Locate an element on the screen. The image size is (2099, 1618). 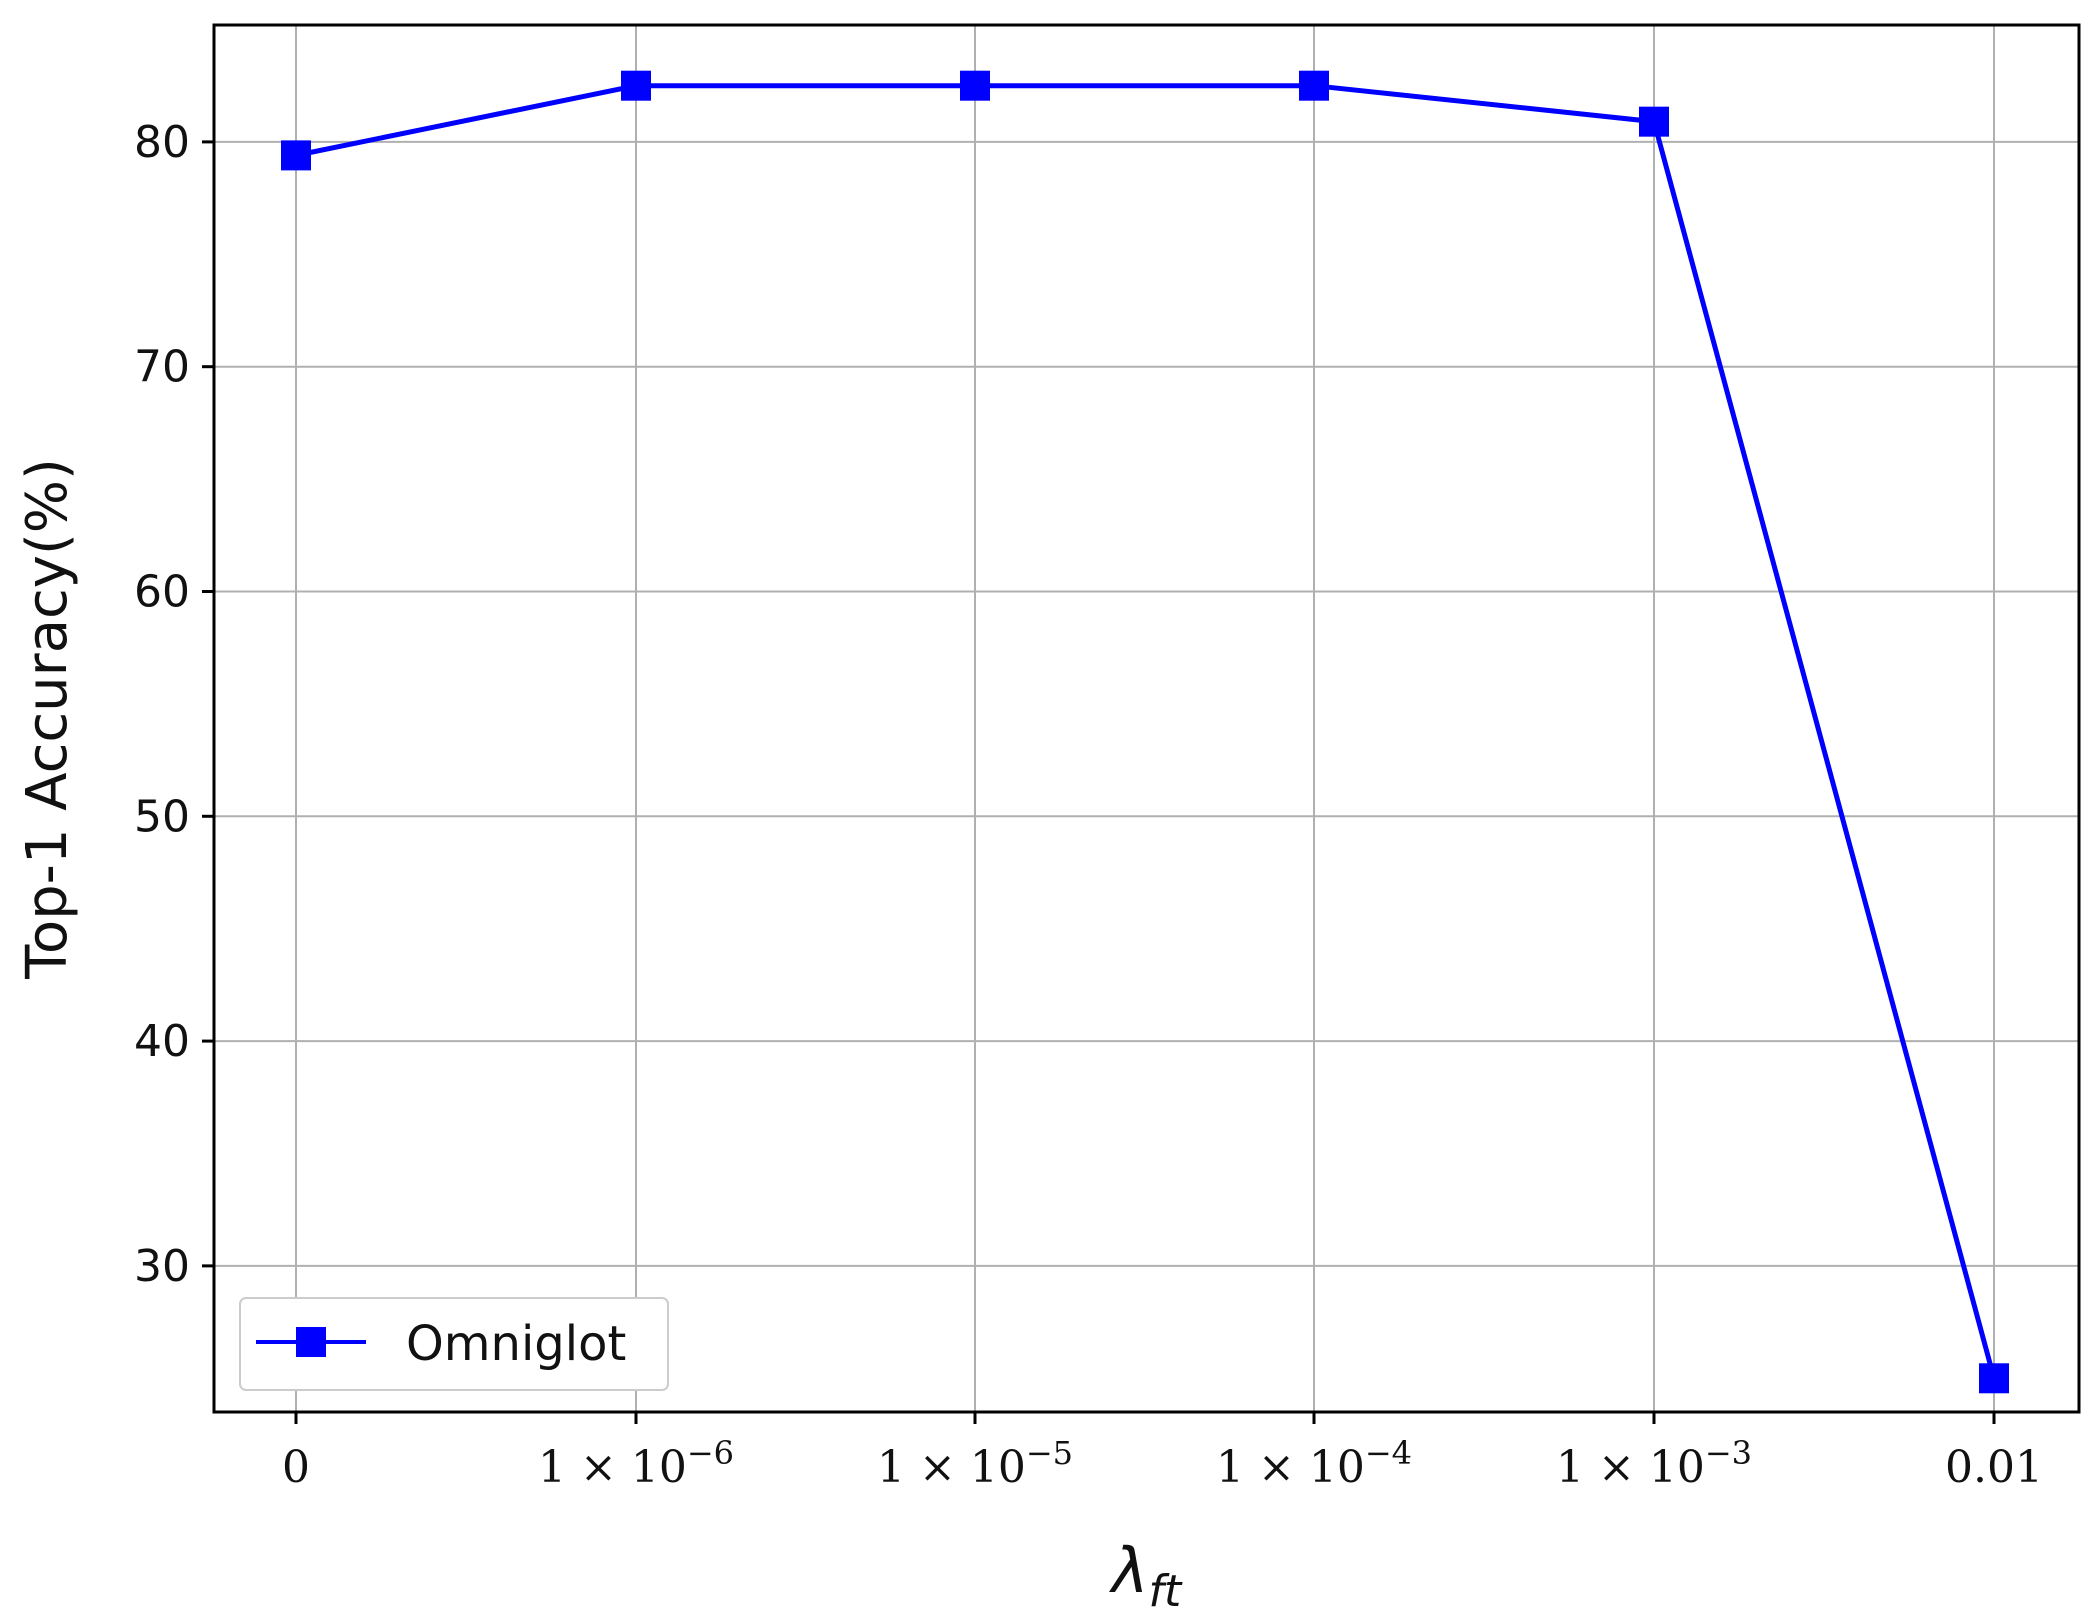
legend: Omniglot is located at coordinates (454, 1344).